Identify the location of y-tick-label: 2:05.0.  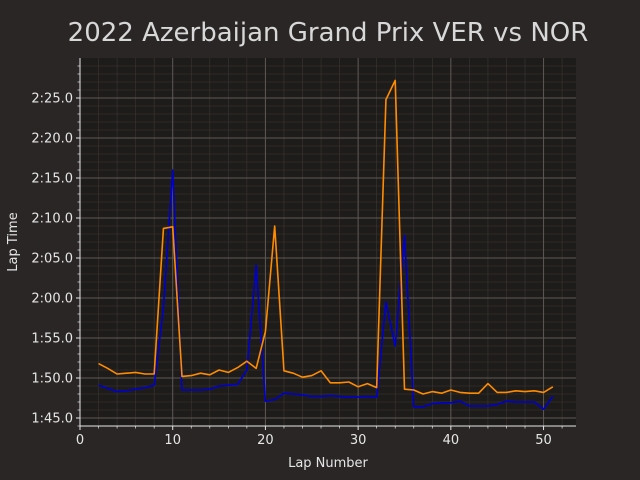
(52, 259).